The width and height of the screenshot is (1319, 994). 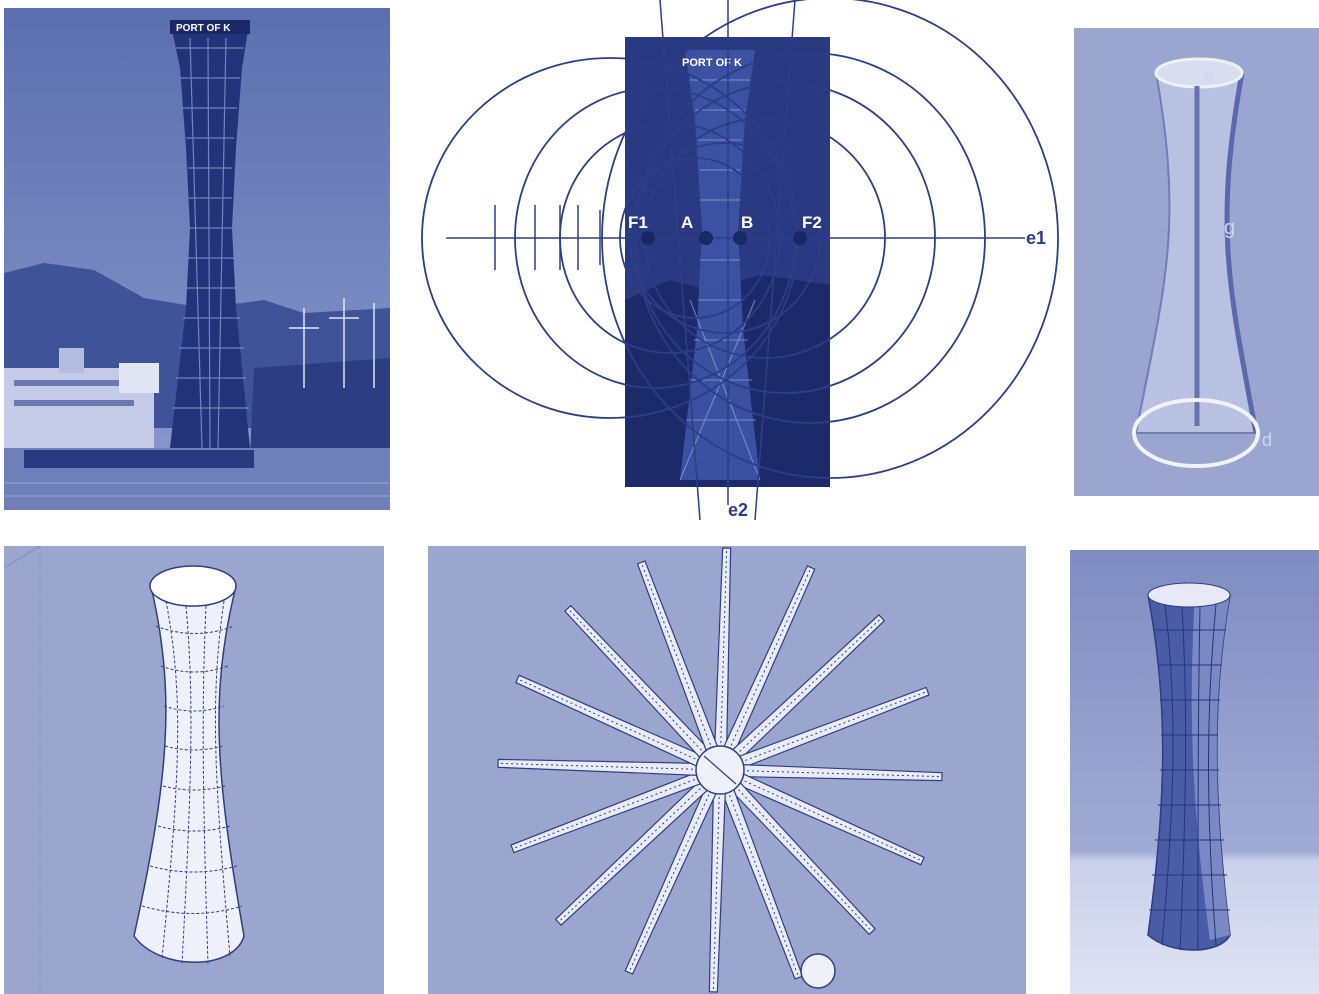 What do you see at coordinates (747, 222) in the screenshot?
I see `label-B: B` at bounding box center [747, 222].